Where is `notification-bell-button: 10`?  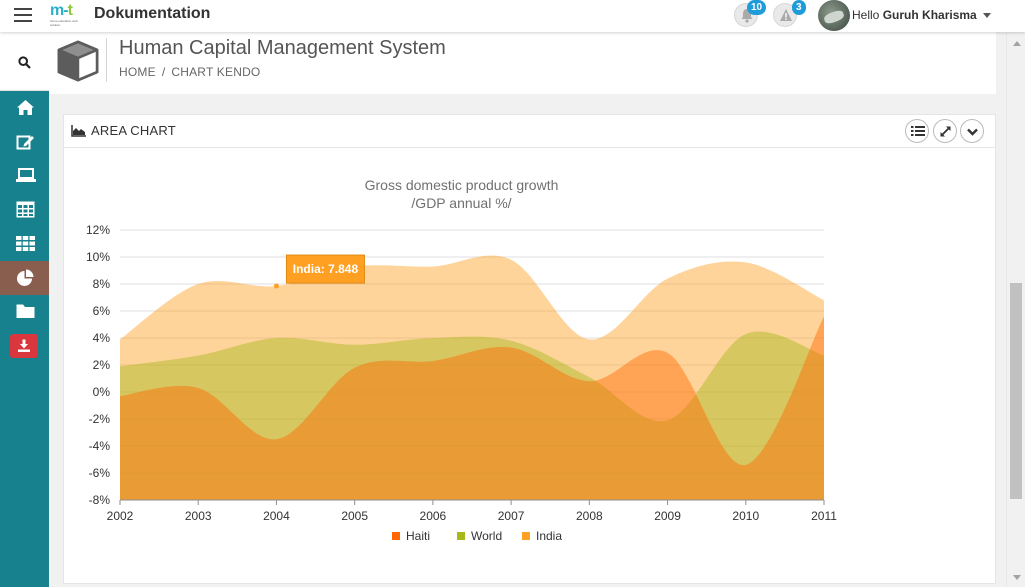 notification-bell-button: 10 is located at coordinates (750, 13).